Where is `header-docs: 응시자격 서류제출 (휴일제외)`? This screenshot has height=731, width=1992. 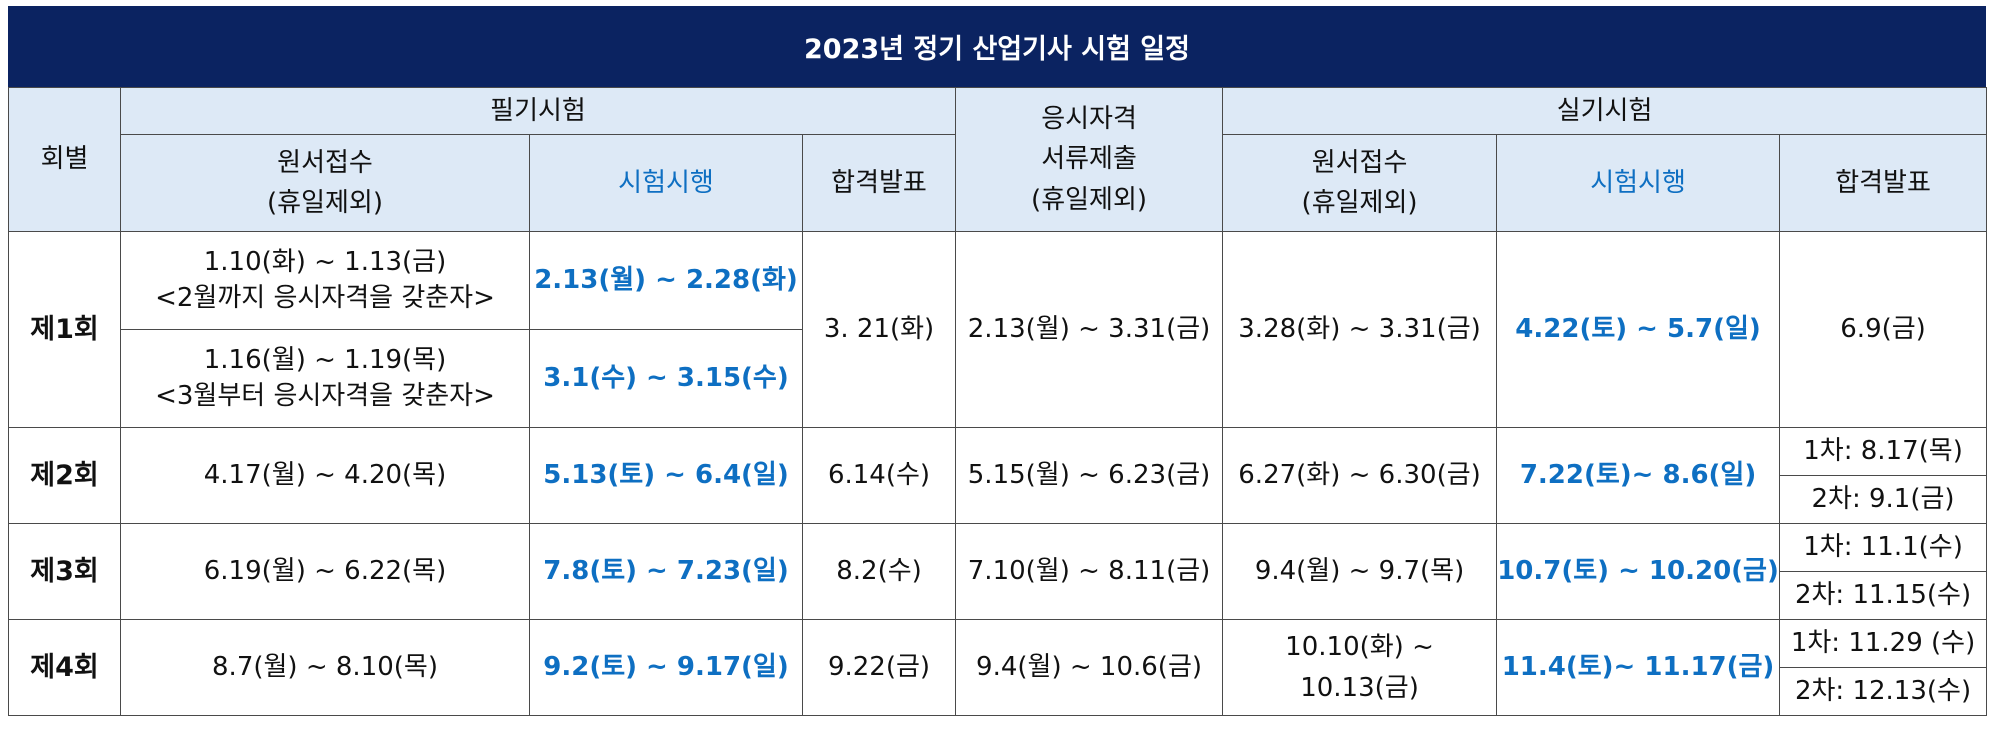 header-docs: 응시자격 서류제출 (휴일제외) is located at coordinates (1089, 159).